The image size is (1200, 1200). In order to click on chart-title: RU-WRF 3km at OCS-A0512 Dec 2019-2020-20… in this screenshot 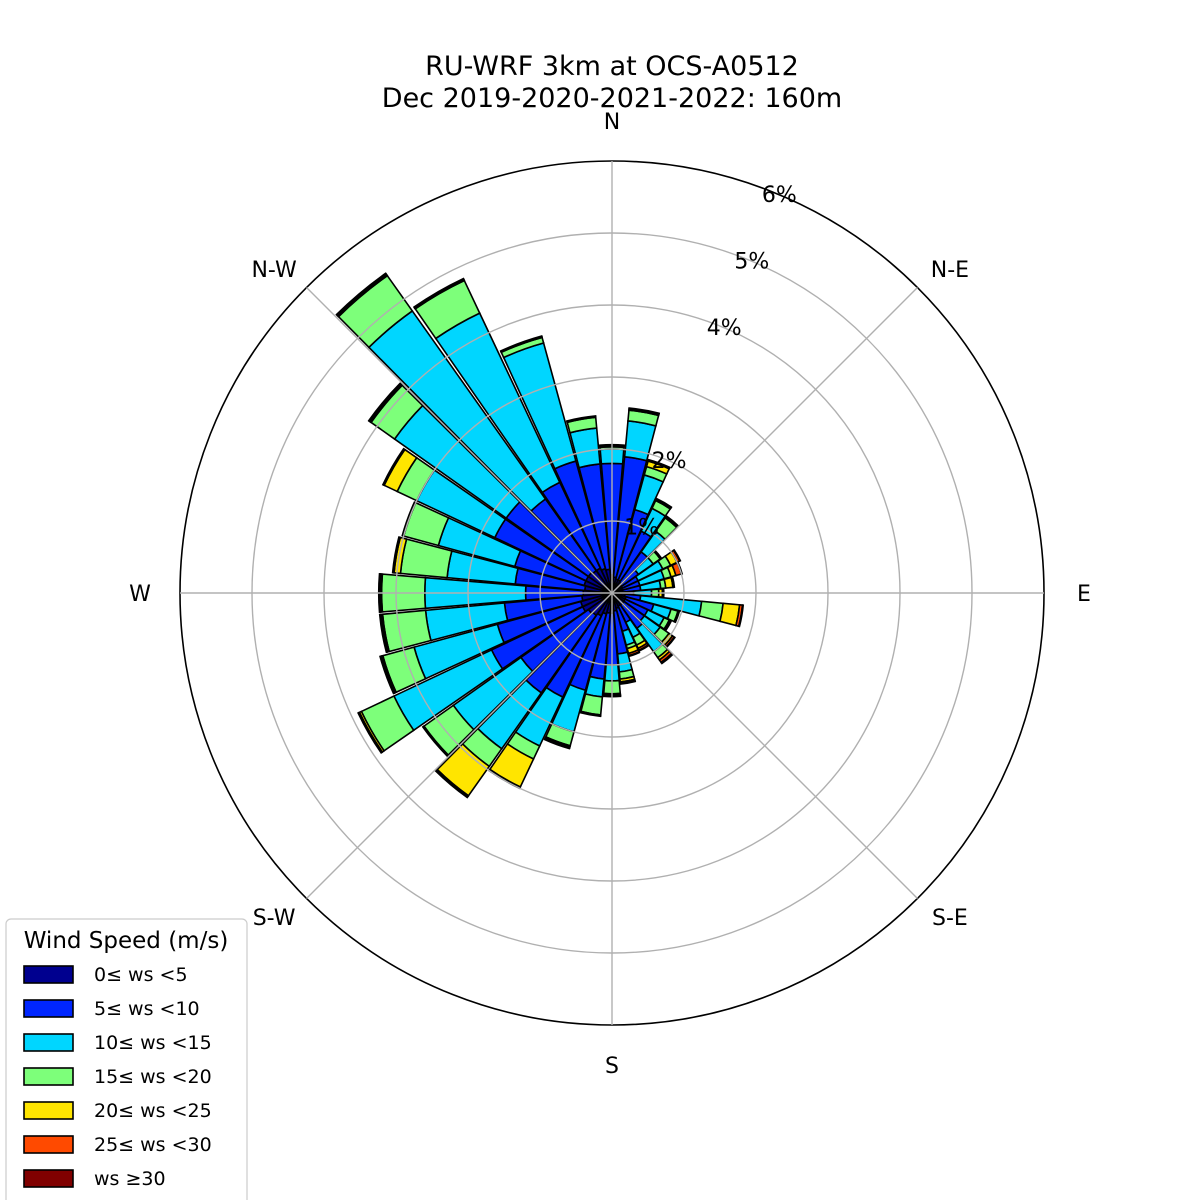, I will do `click(612, 82)`.